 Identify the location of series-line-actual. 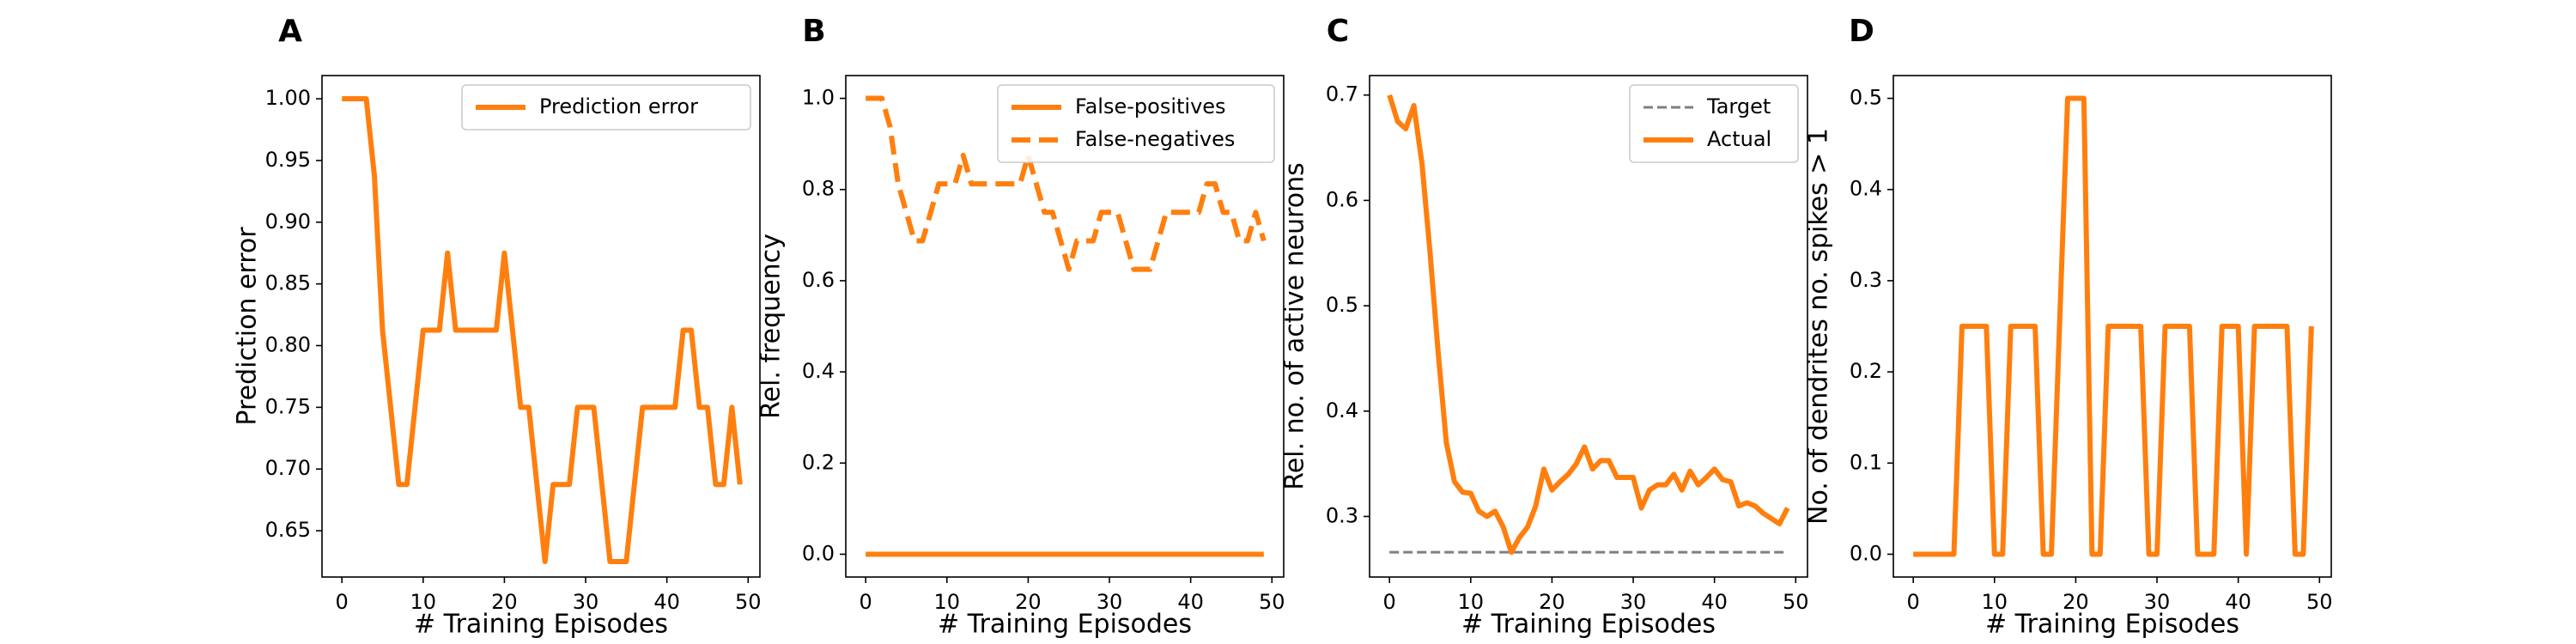
(1588, 325).